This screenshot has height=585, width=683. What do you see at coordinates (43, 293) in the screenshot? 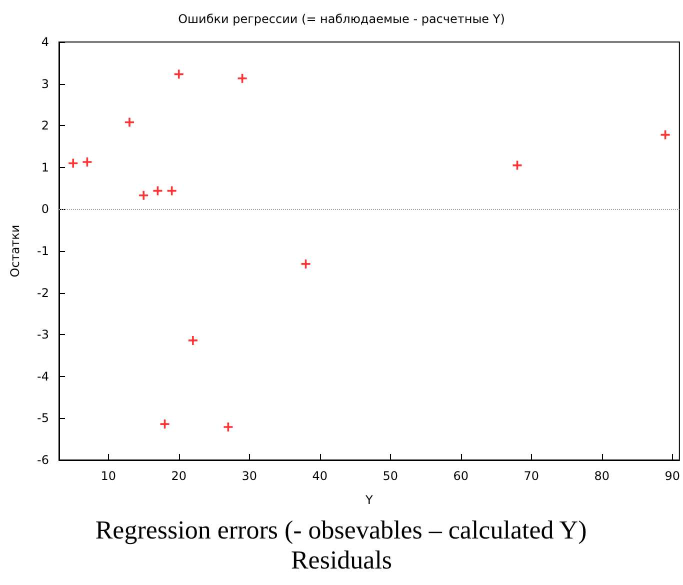
I see `y-tick-label: -2` at bounding box center [43, 293].